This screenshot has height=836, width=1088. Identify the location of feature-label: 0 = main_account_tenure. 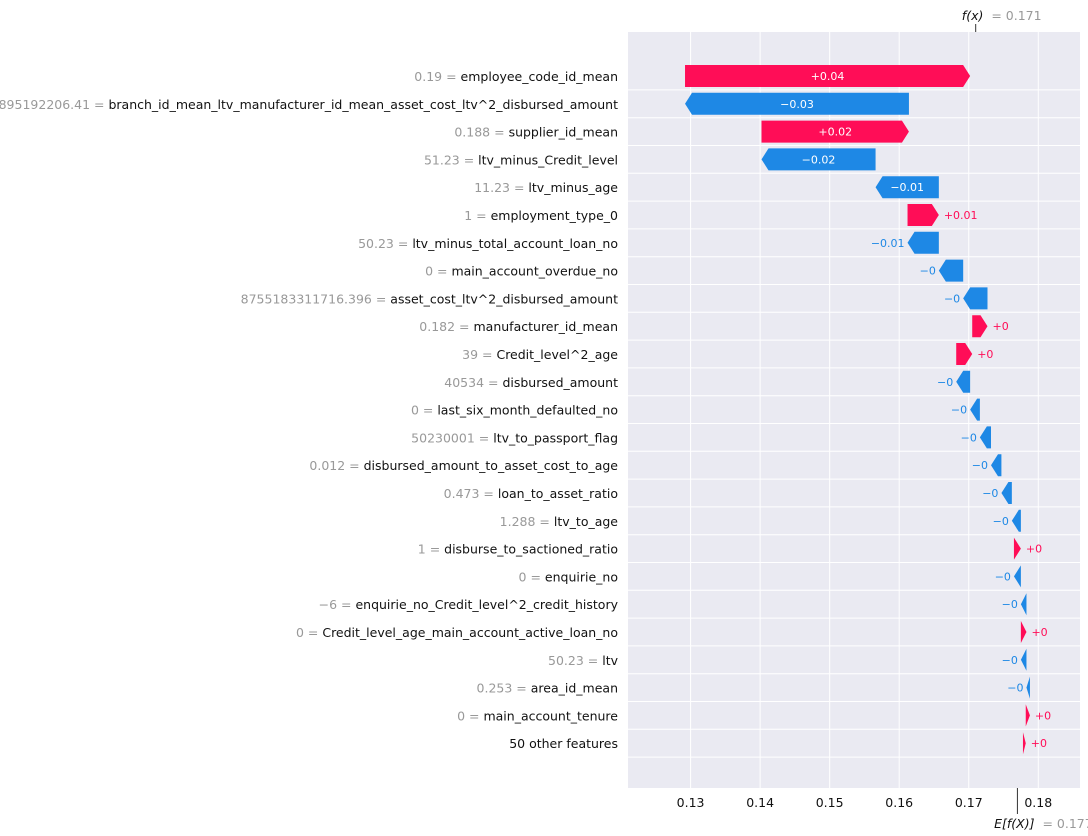
(537, 715).